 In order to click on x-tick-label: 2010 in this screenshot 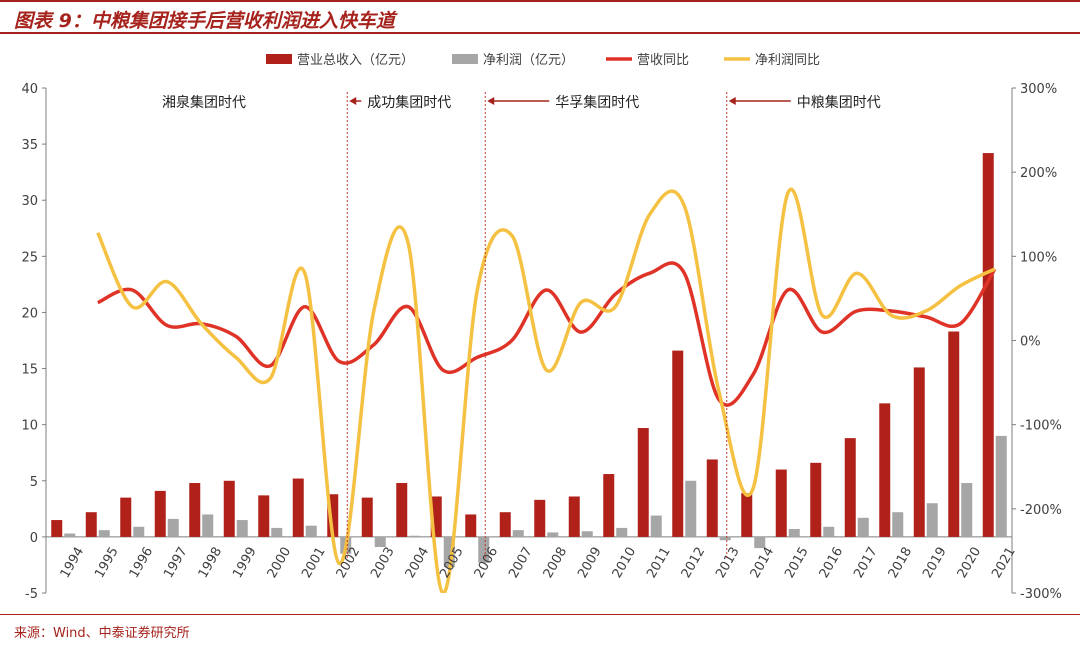, I will do `click(625, 563)`.